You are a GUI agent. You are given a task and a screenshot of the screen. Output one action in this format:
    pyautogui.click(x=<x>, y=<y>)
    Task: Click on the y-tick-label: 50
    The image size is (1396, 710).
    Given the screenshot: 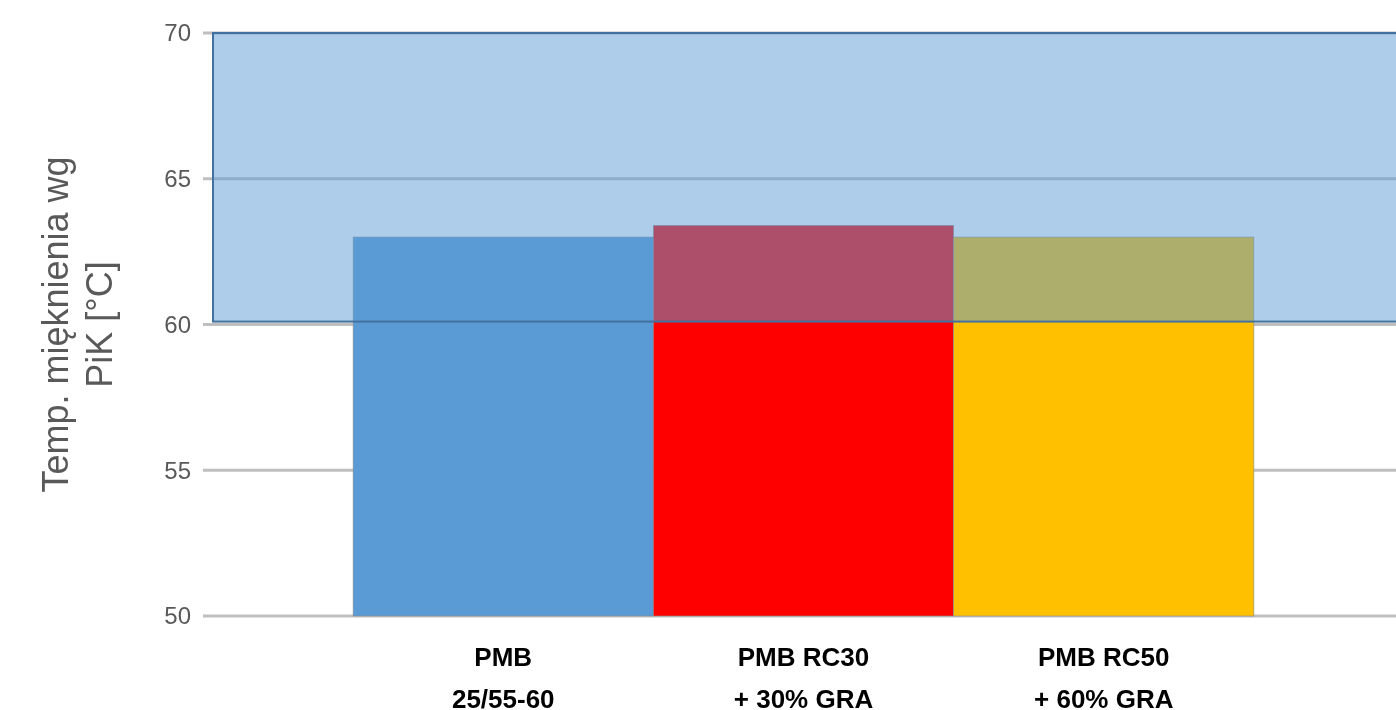 What is the action you would take?
    pyautogui.click(x=177, y=616)
    